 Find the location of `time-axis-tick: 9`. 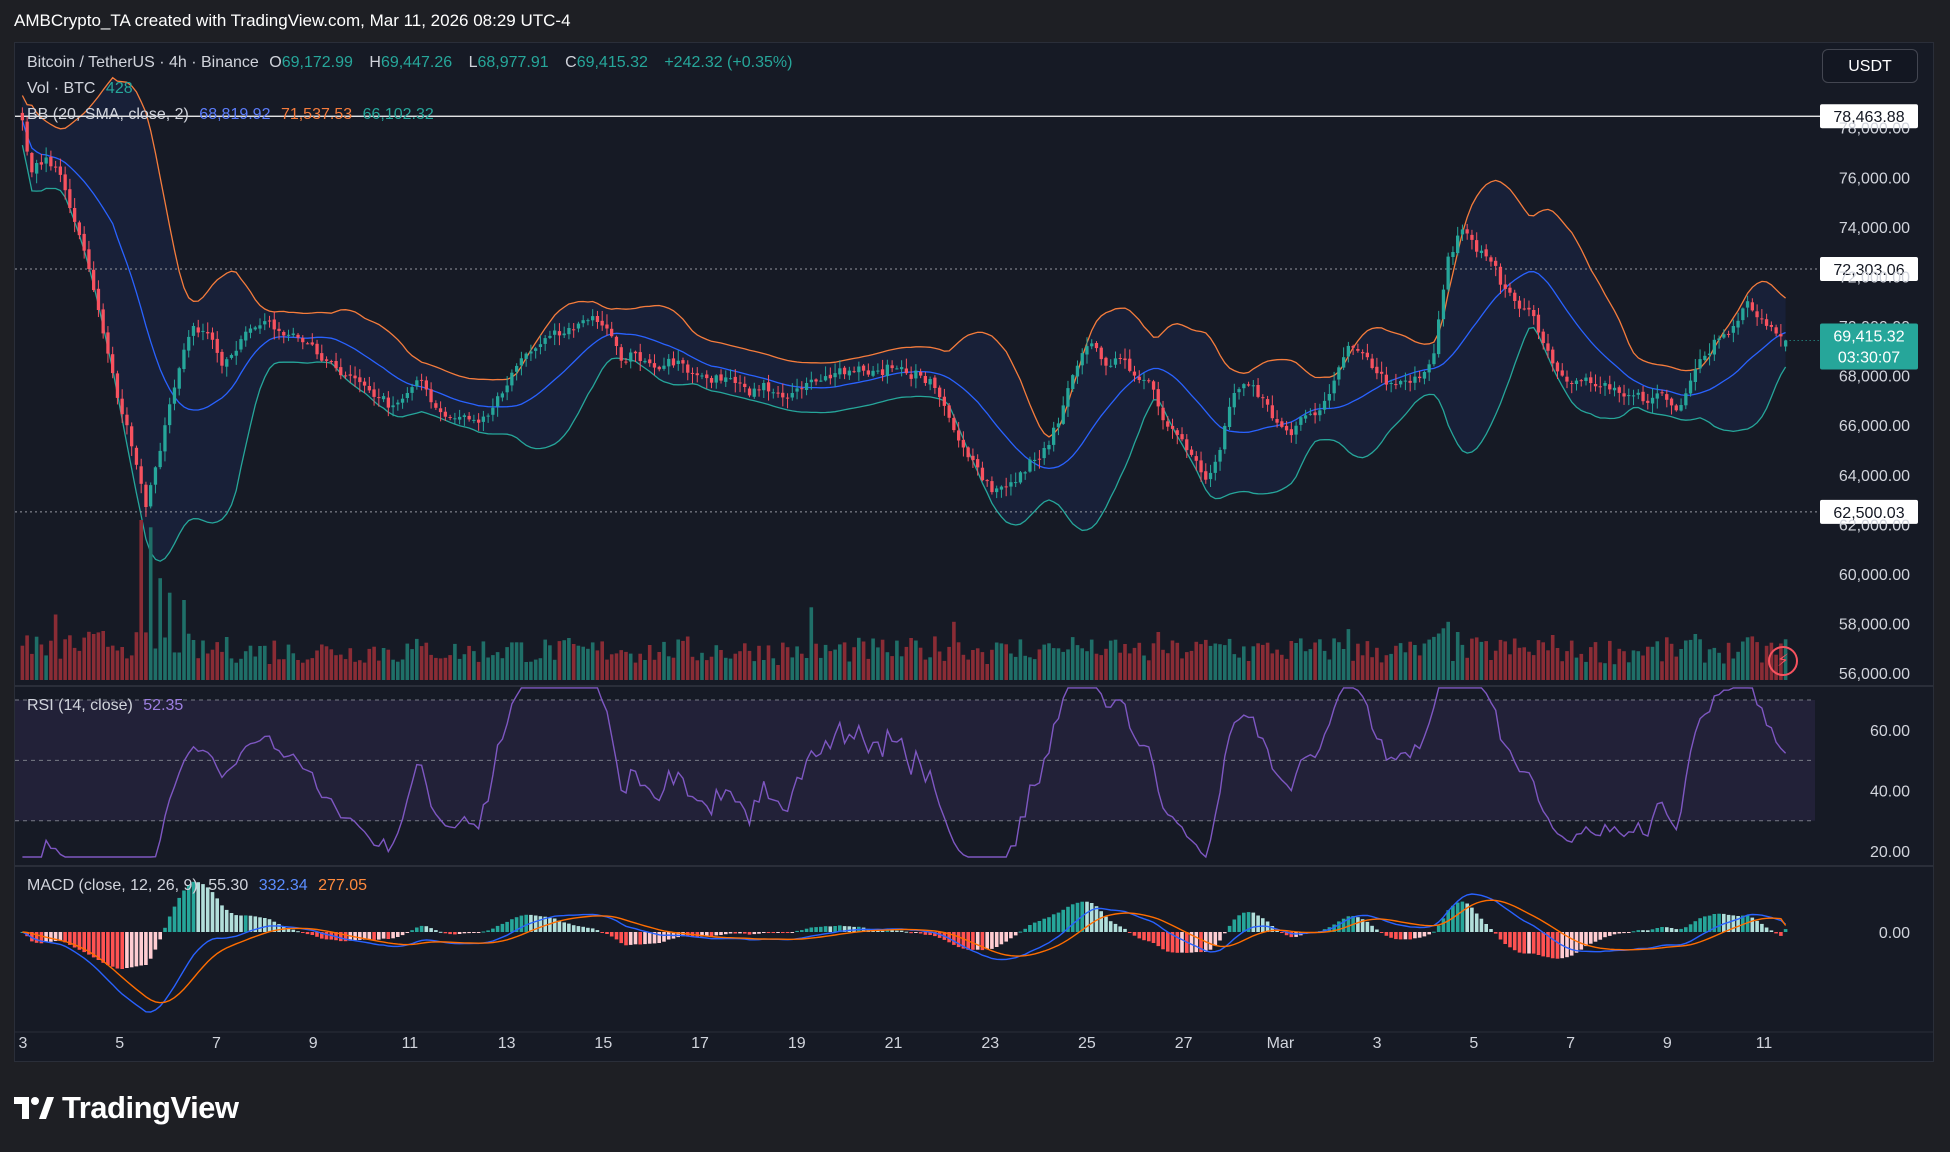

time-axis-tick: 9 is located at coordinates (1667, 1043).